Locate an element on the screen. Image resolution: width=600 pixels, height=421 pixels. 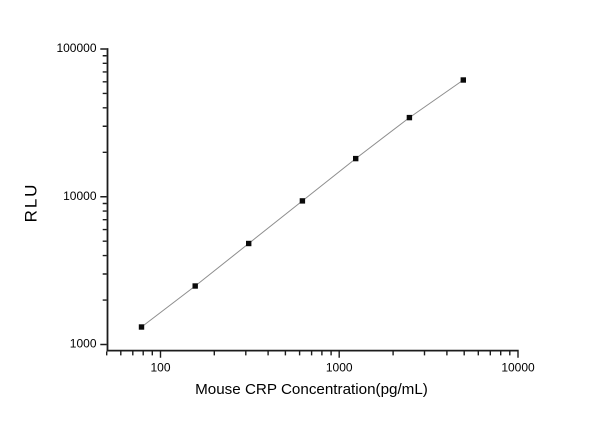
svg-text: RLU is located at coordinates (30, 203).